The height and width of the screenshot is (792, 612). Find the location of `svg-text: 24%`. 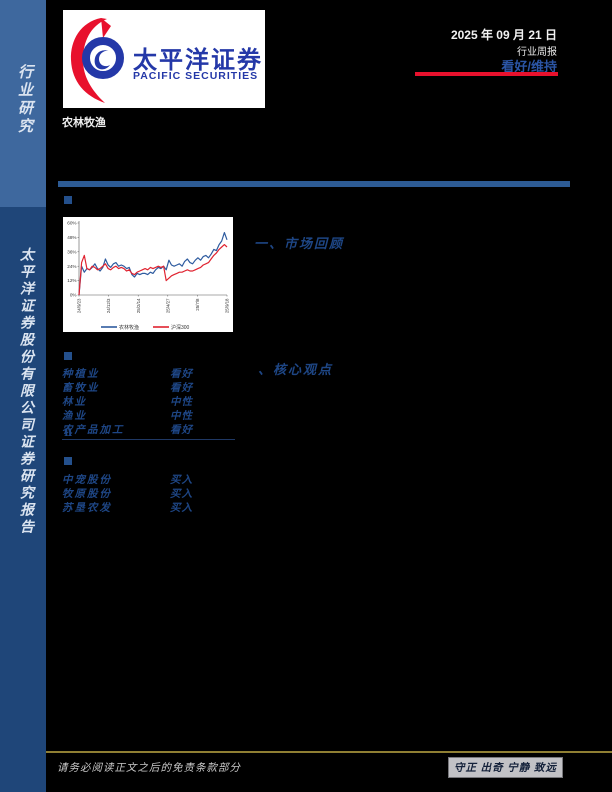

svg-text: 24% is located at coordinates (71, 266).